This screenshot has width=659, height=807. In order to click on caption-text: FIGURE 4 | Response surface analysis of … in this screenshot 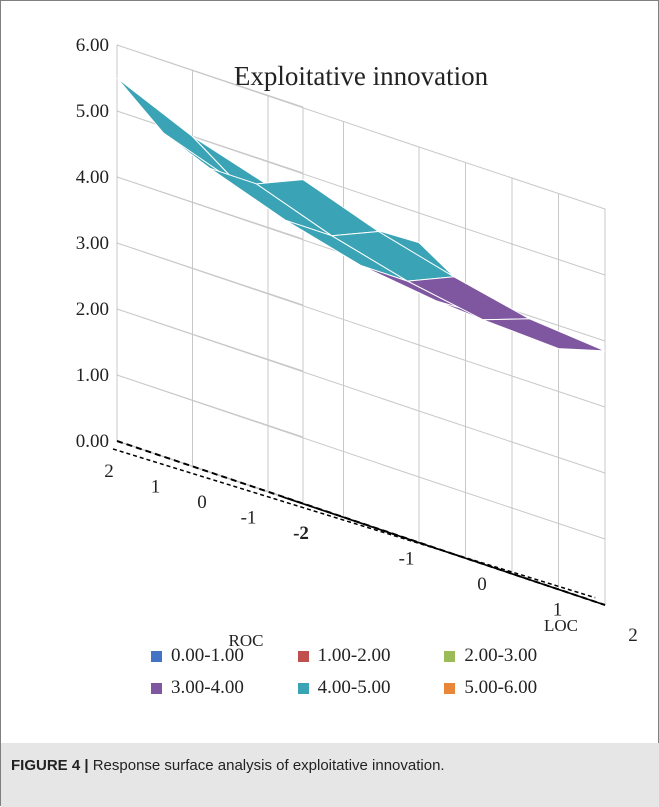, I will do `click(228, 765)`.